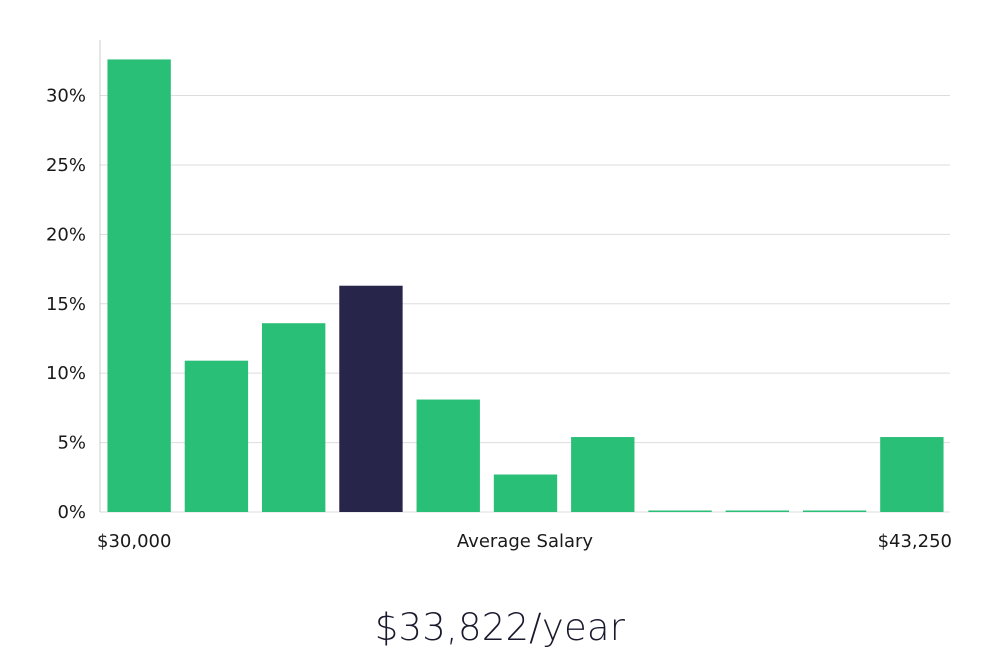 This screenshot has height=660, width=1000. I want to click on y-axis: 0% 5% 10% 15% 20% 25% 30%, so click(73, 281).